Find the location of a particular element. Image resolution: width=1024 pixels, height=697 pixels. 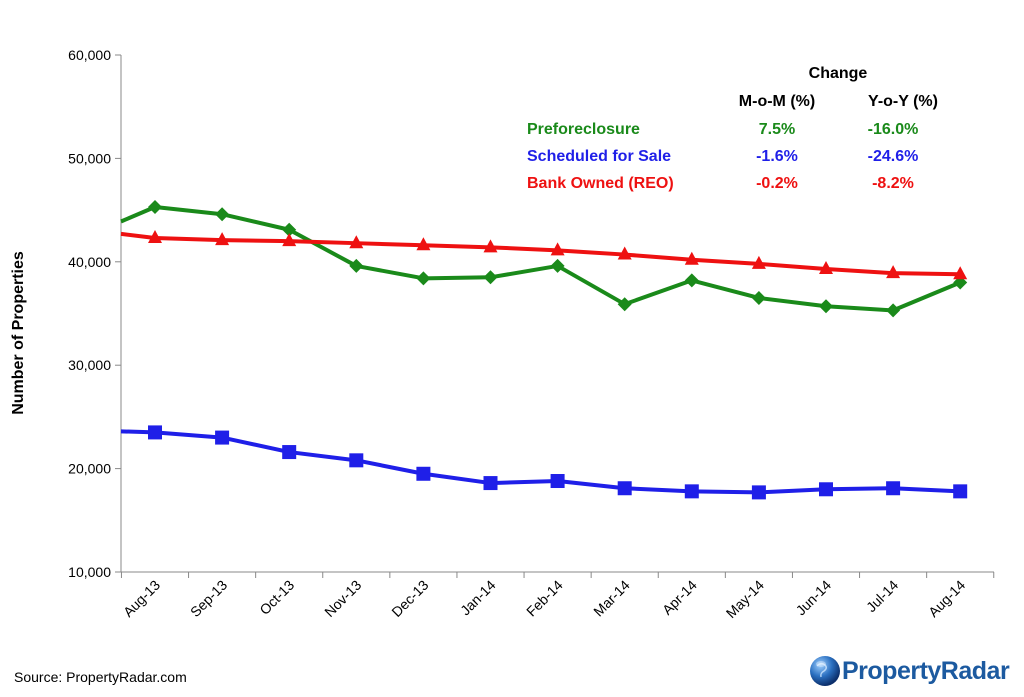

series-line-scheduled-for-sale is located at coordinates (540, 462).